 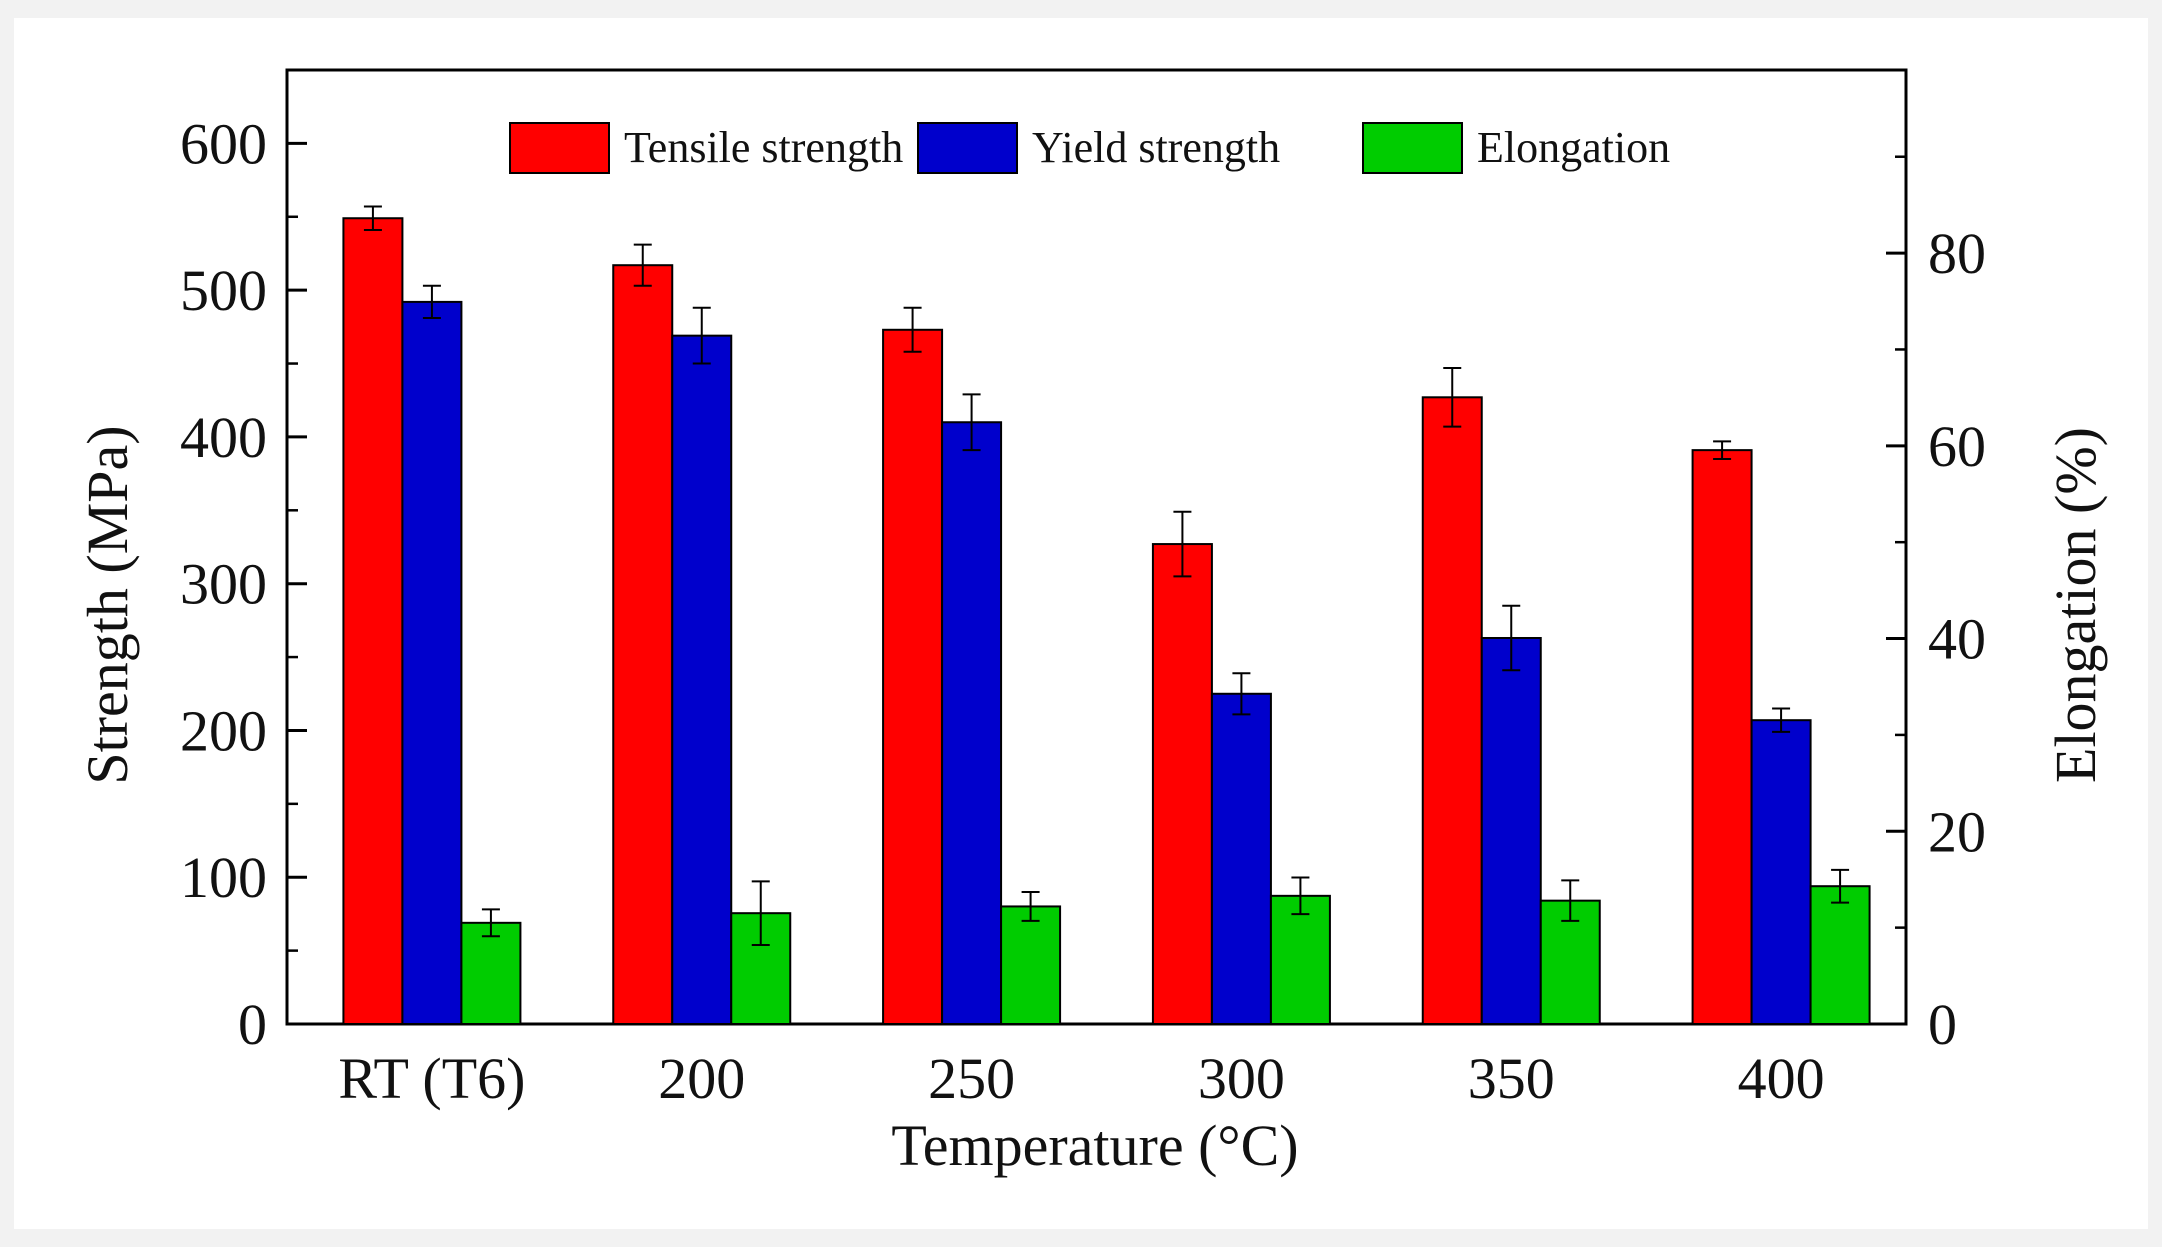 What do you see at coordinates (252, 1024) in the screenshot?
I see `y-tick-label: 0` at bounding box center [252, 1024].